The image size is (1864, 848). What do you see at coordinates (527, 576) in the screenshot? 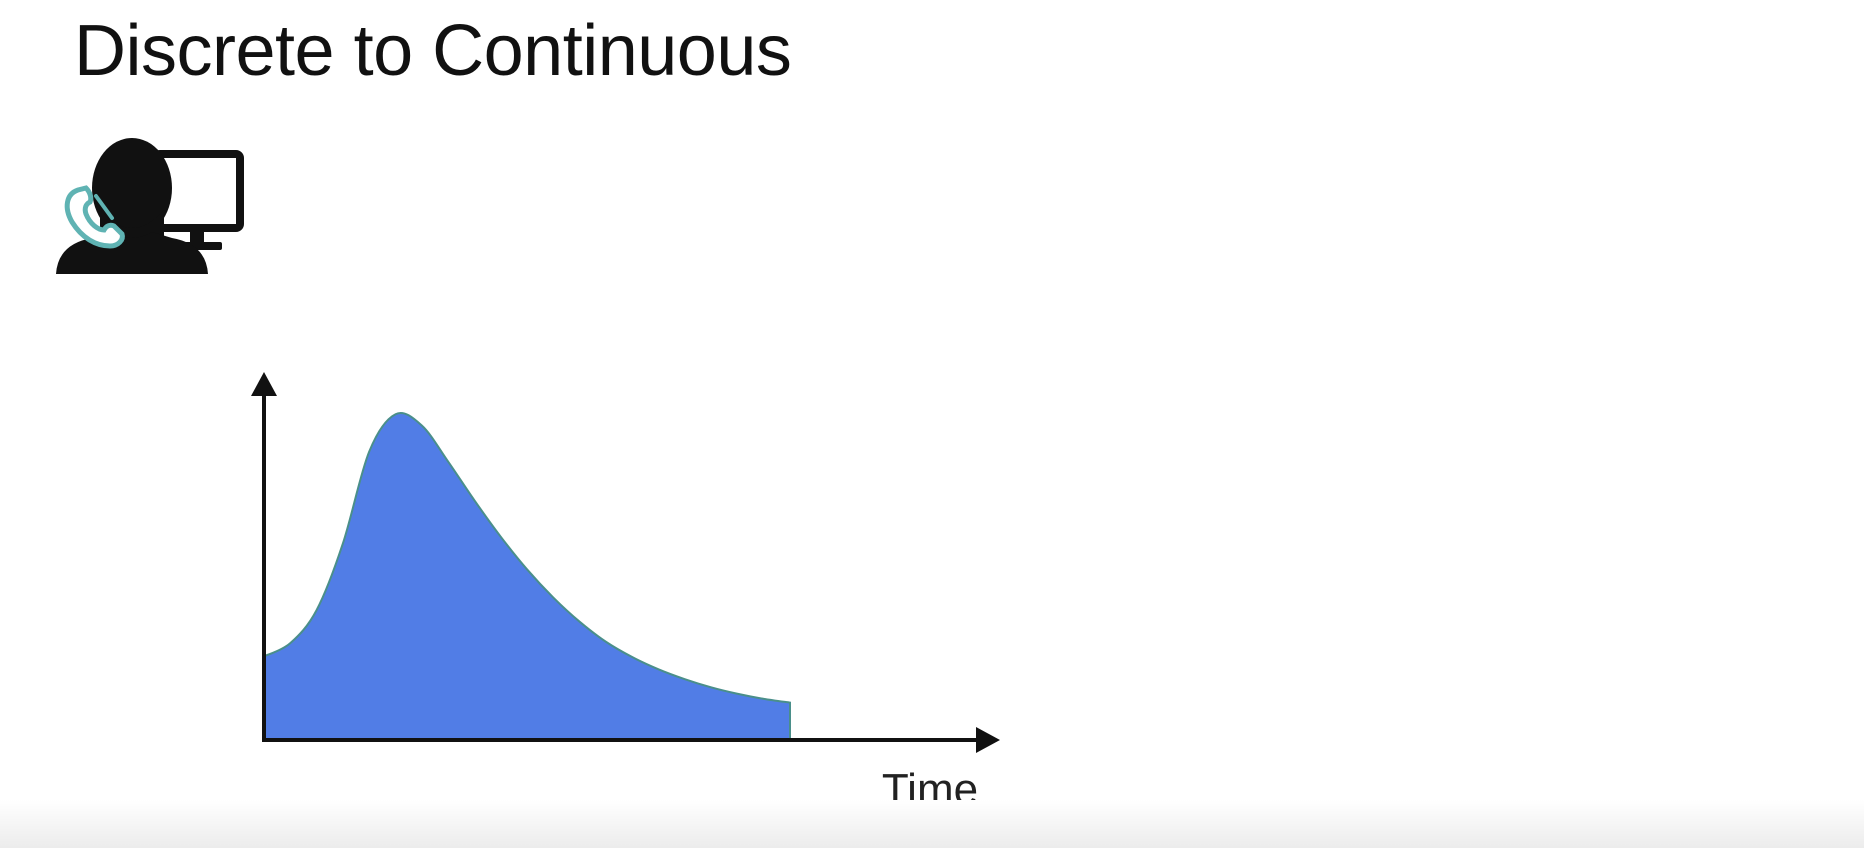
I see `area-fill` at bounding box center [527, 576].